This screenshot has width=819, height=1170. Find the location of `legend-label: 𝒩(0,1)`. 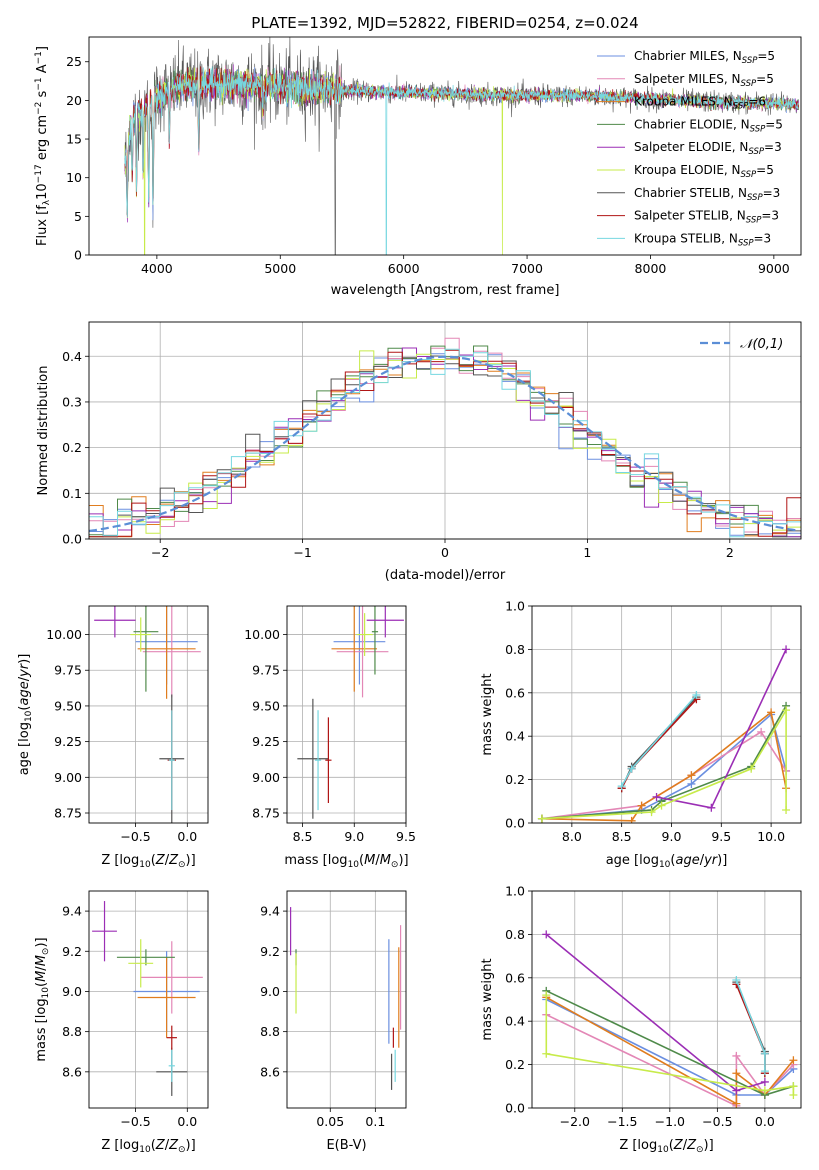

legend-label: 𝒩(0,1) is located at coordinates (761, 344).